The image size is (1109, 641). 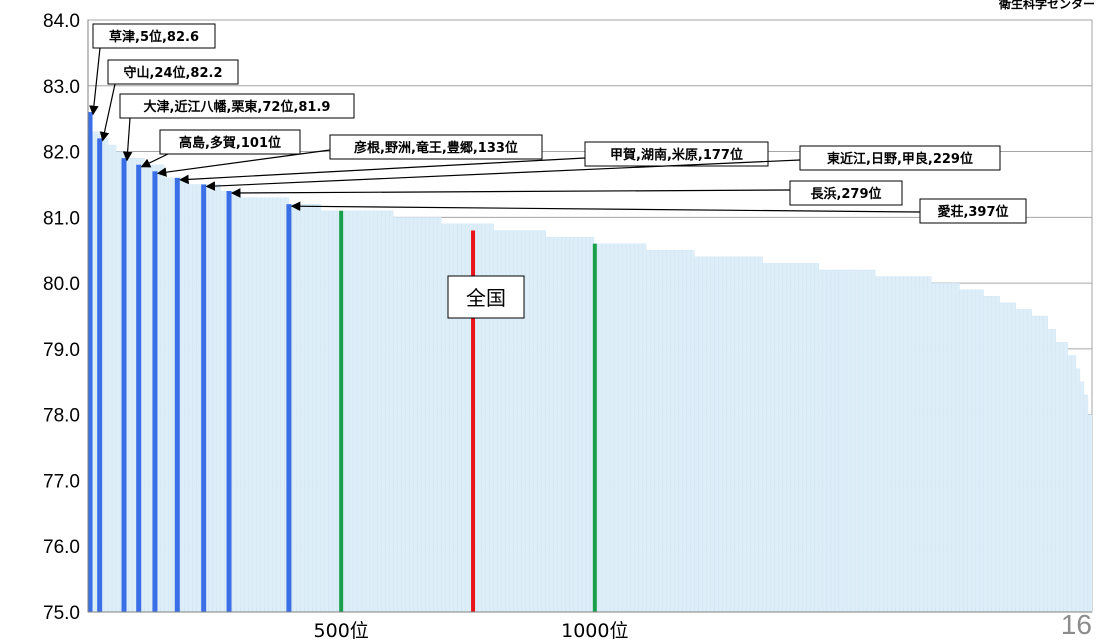 What do you see at coordinates (594, 630) in the screenshot?
I see `x-tick-label: 1000位` at bounding box center [594, 630].